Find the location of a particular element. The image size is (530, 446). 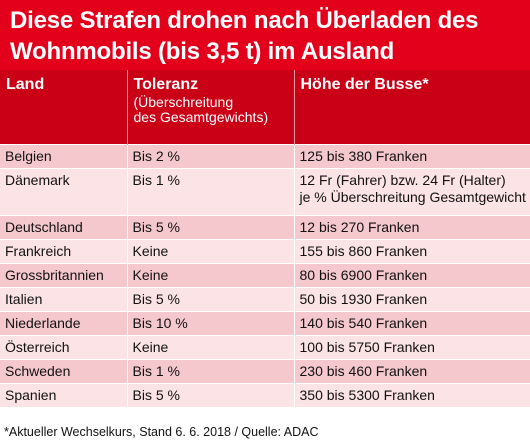

cell-land: Schweden is located at coordinates (64, 370).